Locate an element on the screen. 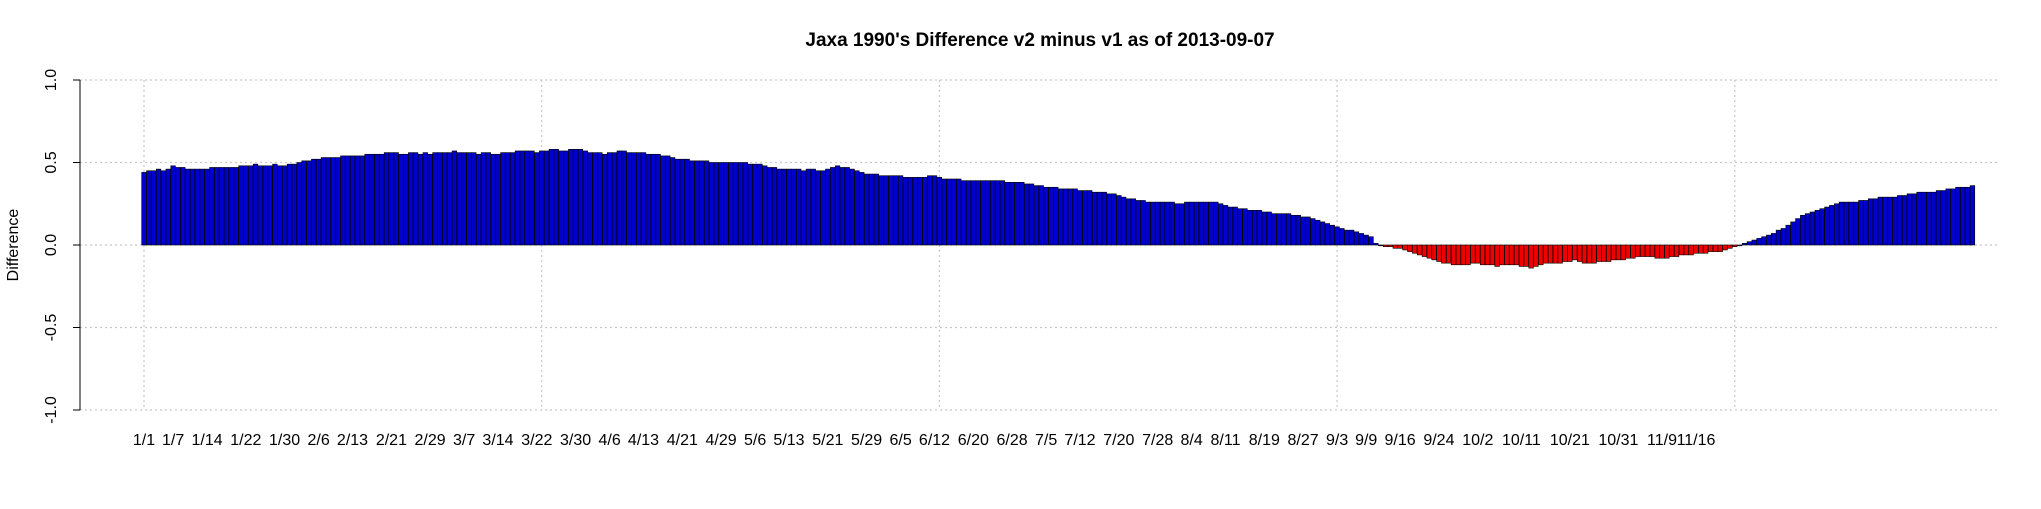  x-tick-label: 1/30 is located at coordinates (284, 440).